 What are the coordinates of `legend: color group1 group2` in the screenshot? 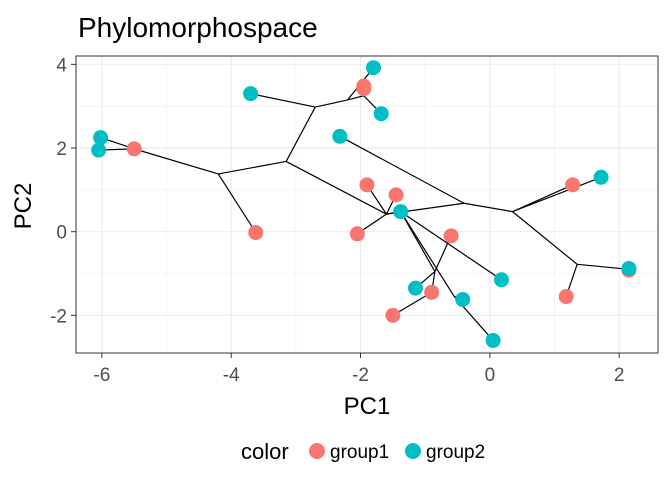 It's located at (363, 451).